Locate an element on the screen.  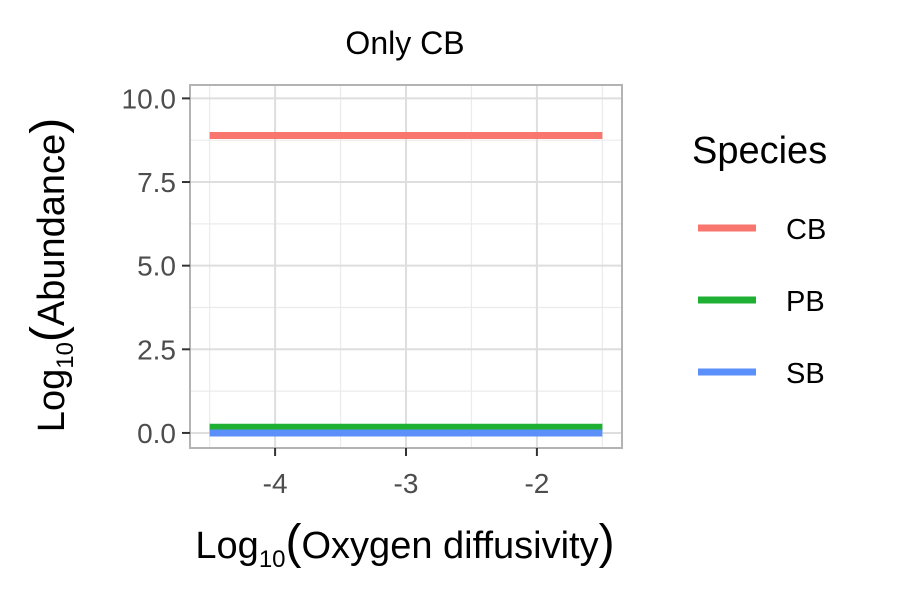
x-tick-label: -4 is located at coordinates (275, 483).